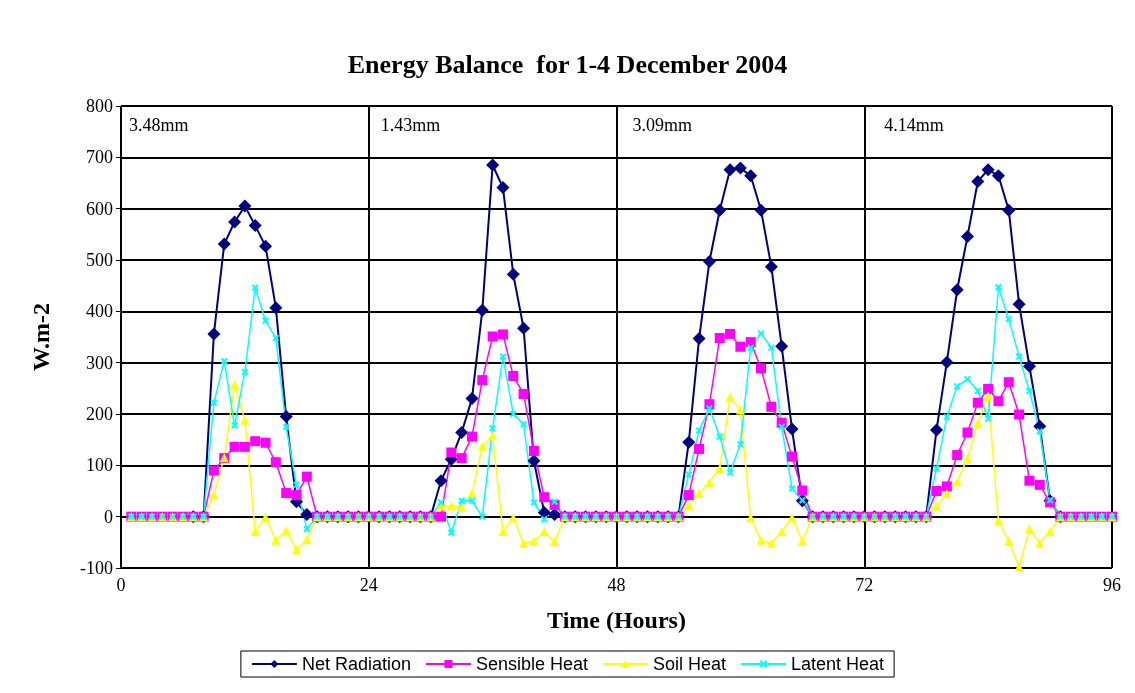  What do you see at coordinates (368, 585) in the screenshot?
I see `x-tick-label: 24` at bounding box center [368, 585].